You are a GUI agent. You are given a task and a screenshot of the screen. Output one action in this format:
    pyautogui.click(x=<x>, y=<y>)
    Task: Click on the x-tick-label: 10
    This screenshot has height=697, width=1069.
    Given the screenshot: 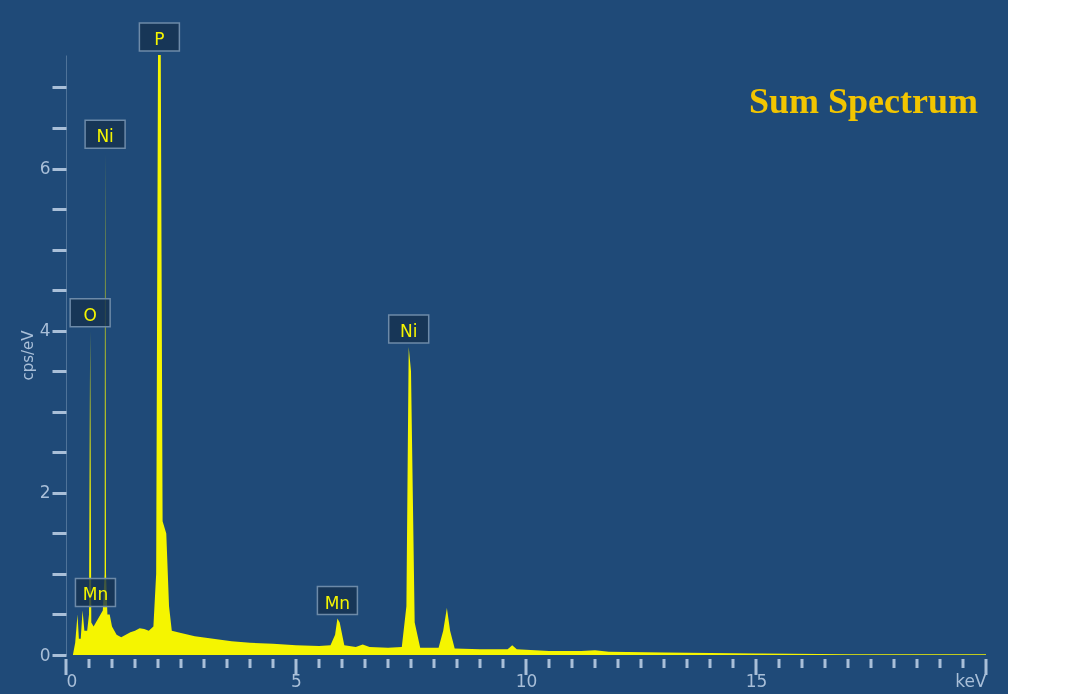 What is the action you would take?
    pyautogui.click(x=526, y=680)
    